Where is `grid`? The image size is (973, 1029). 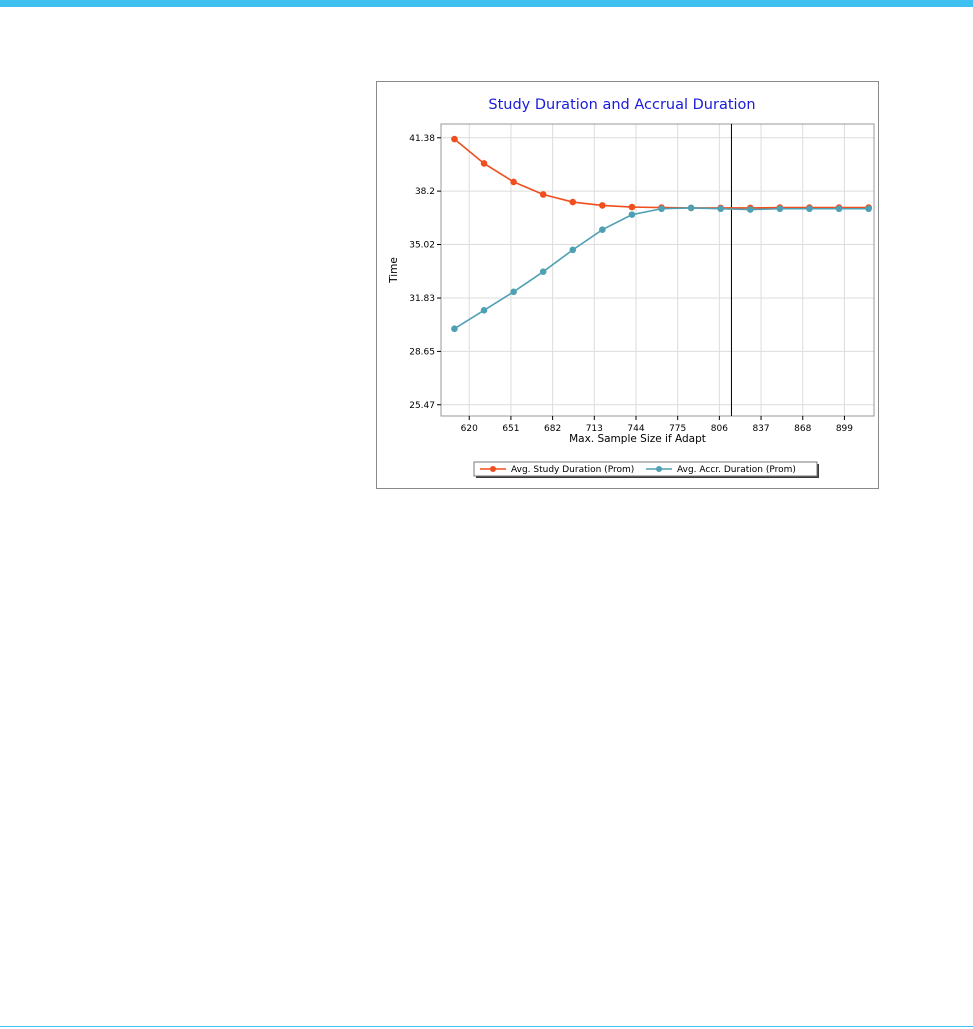
grid is located at coordinates (657, 270).